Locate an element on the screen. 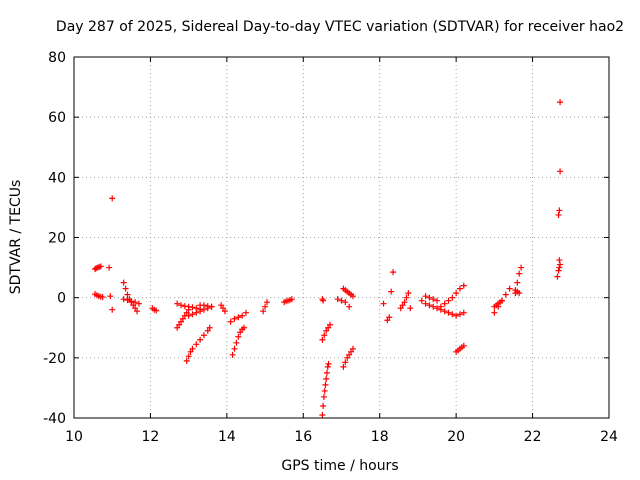  x-tick-label: 16 is located at coordinates (303, 437).